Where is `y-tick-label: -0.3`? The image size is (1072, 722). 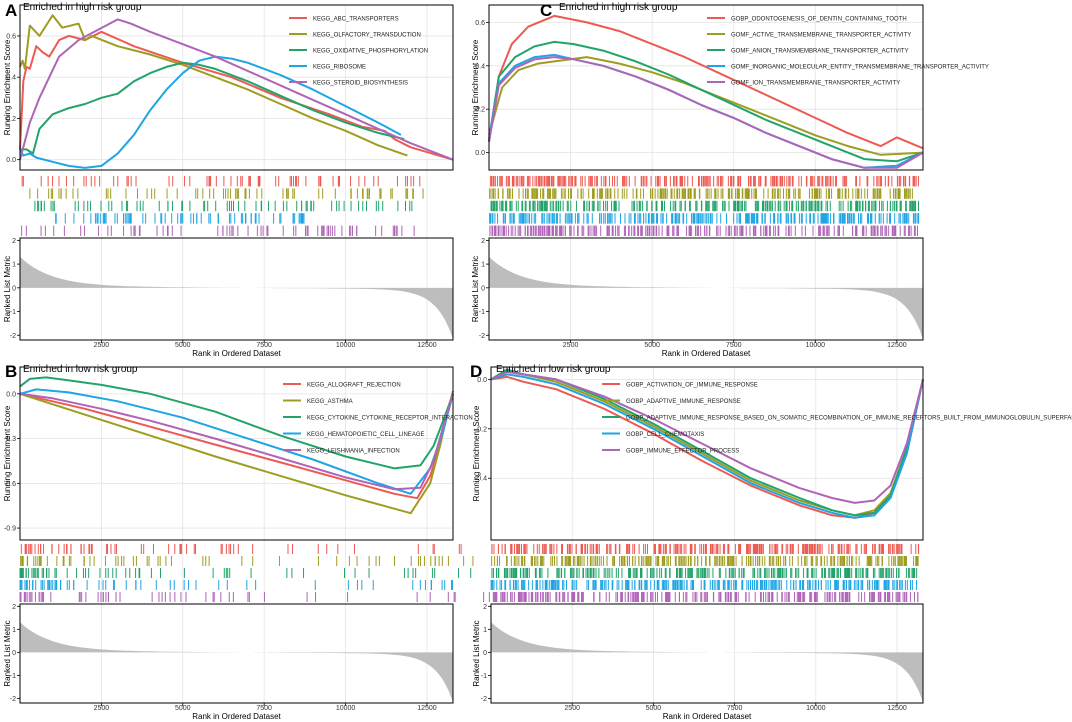 y-tick-label: -0.3 is located at coordinates (10, 439).